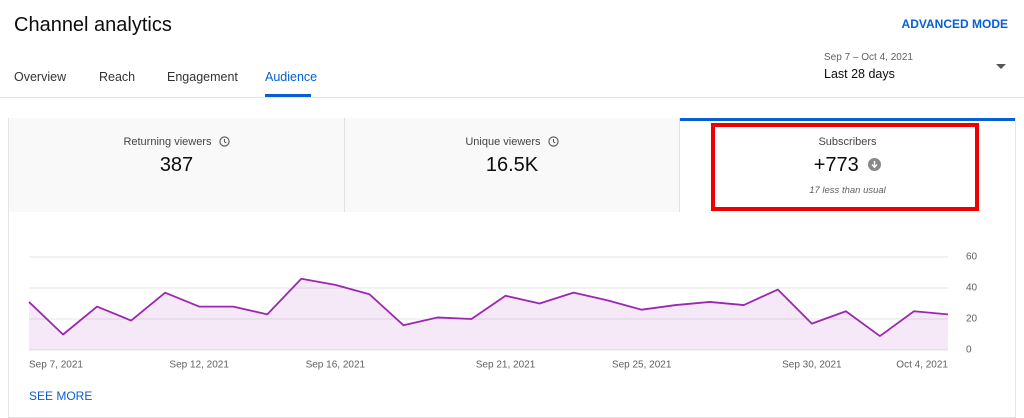 This screenshot has width=1024, height=418. I want to click on tab-active: Audience, so click(291, 77).